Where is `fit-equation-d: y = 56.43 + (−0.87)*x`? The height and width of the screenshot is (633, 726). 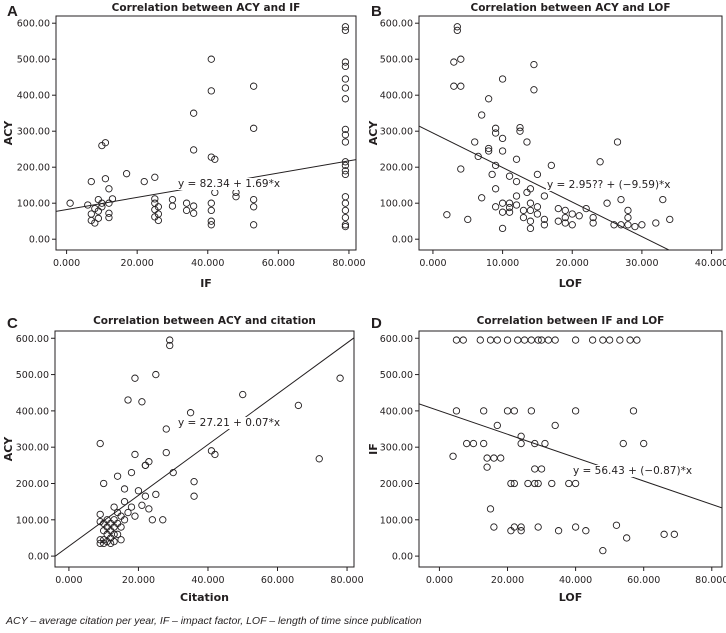
fit-equation-d: y = 56.43 + (−0.87)*x is located at coordinates (632, 471).